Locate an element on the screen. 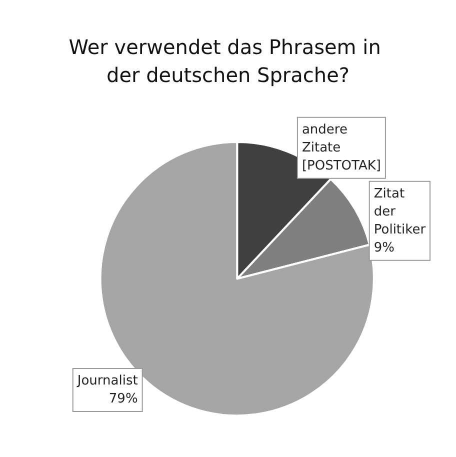  data-label: 9% is located at coordinates (384, 248).